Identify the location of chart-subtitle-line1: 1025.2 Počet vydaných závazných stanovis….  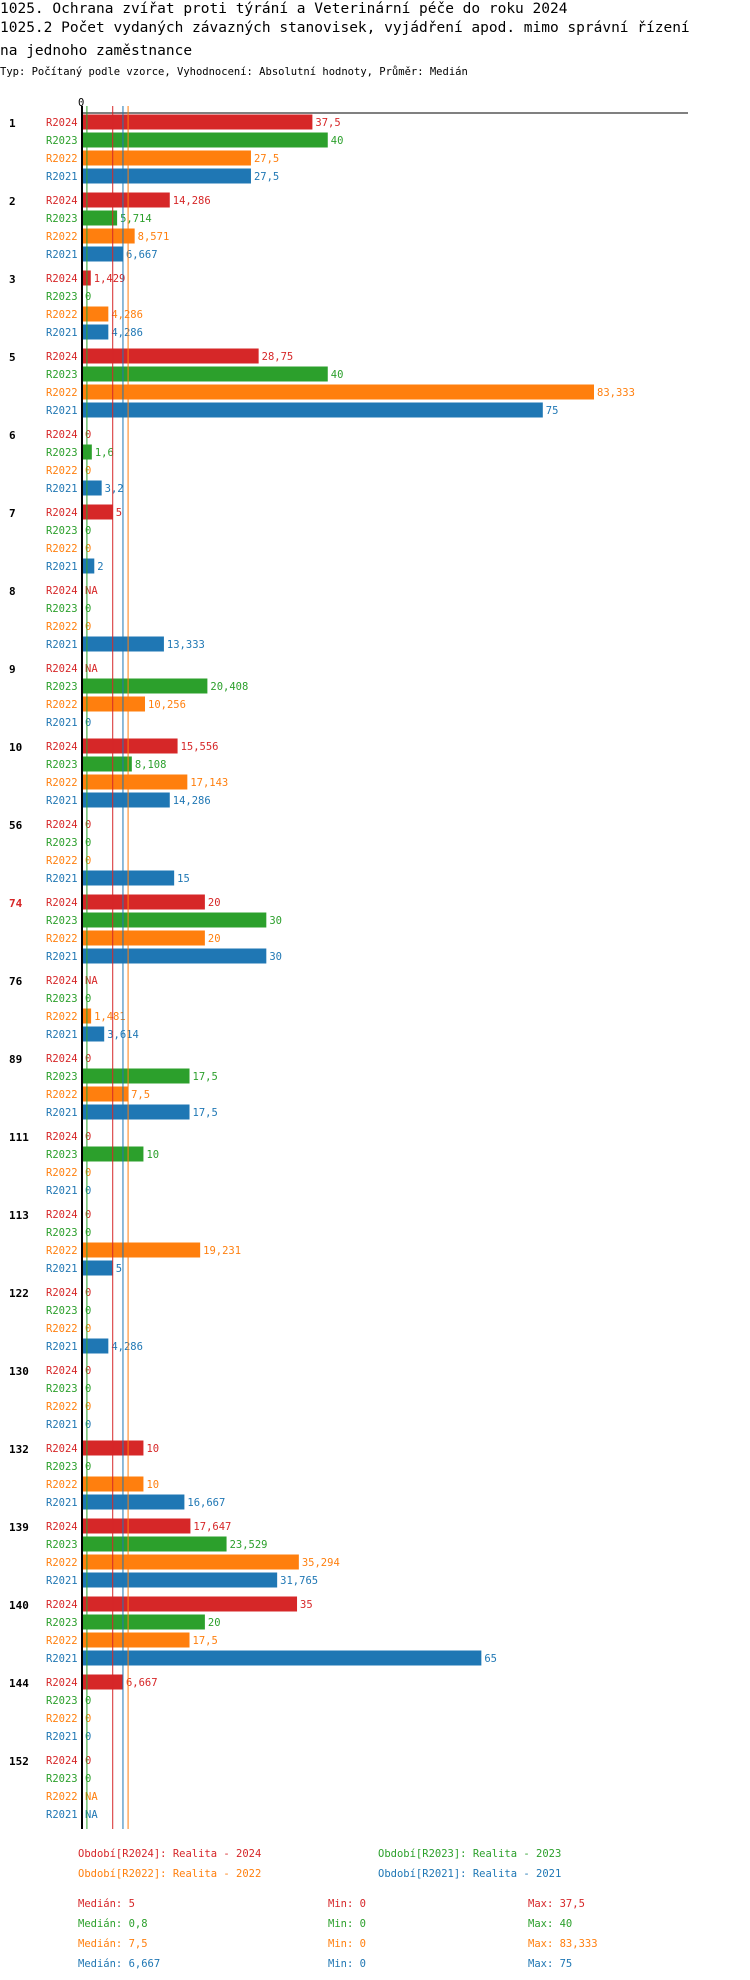
(345, 28).